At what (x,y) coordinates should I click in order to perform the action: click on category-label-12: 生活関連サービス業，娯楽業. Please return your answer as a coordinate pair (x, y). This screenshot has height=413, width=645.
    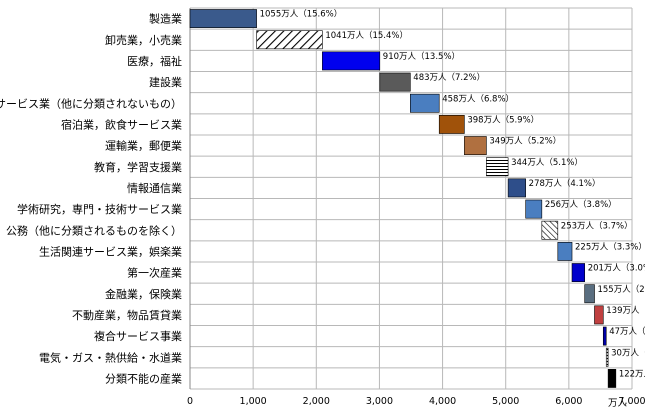
    Looking at the image, I should click on (110, 251).